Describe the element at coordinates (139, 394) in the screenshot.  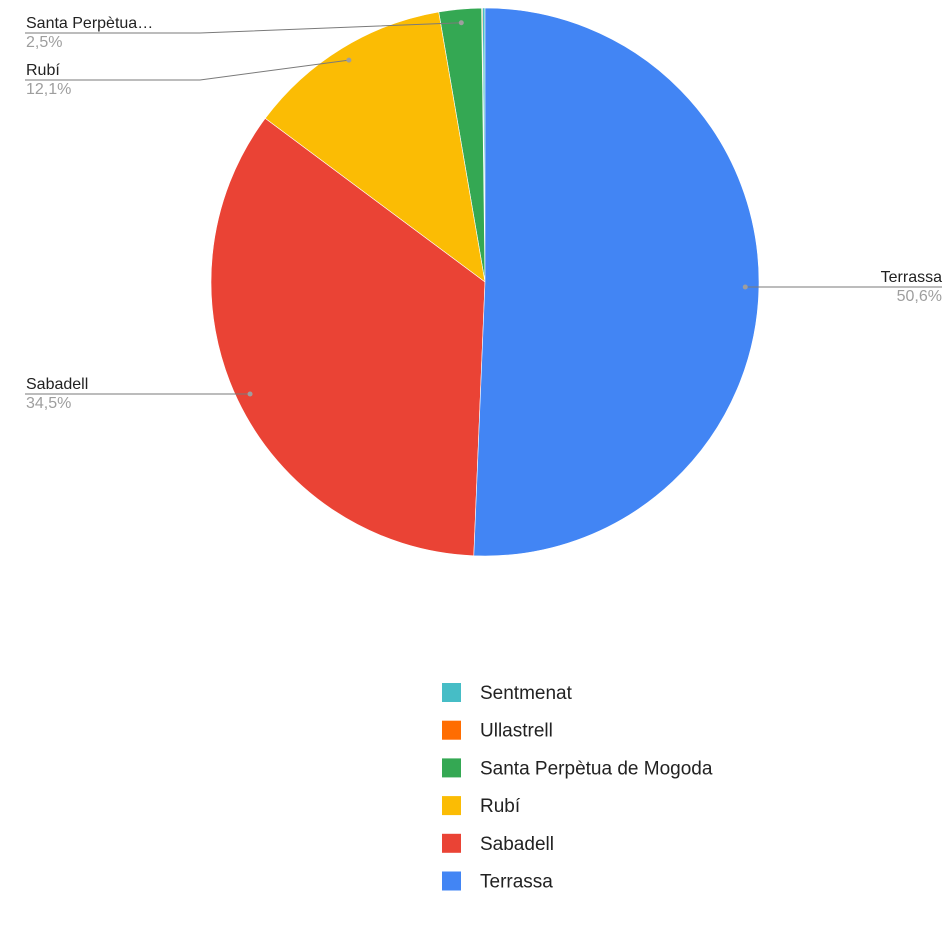
I see `slice-label-sabadell: Sabadell 34,5%` at that location.